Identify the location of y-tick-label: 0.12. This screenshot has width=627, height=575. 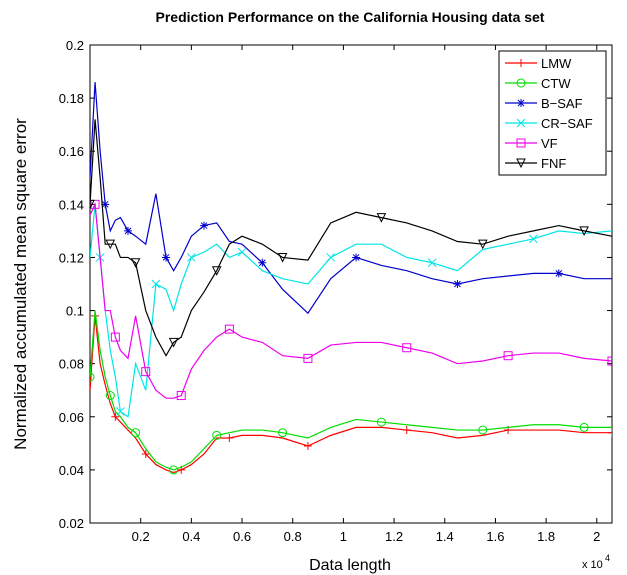
(71, 257).